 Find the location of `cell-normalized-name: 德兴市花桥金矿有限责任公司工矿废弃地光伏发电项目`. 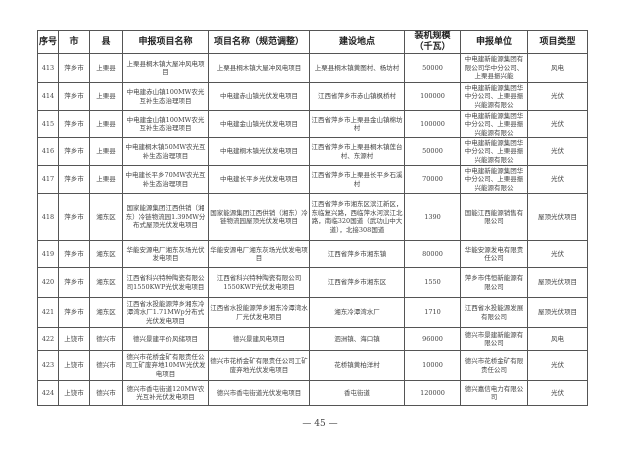

cell-normalized-name: 德兴市花桥金矿有限责任公司工矿废弃地光伏发电项目 is located at coordinates (259, 365).